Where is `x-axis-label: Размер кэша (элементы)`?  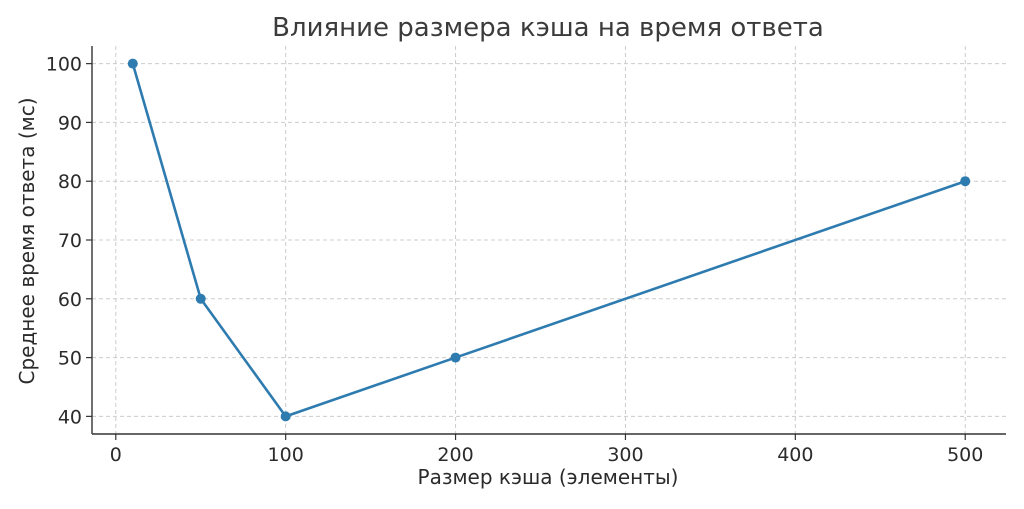 x-axis-label: Размер кэша (элементы) is located at coordinates (548, 477).